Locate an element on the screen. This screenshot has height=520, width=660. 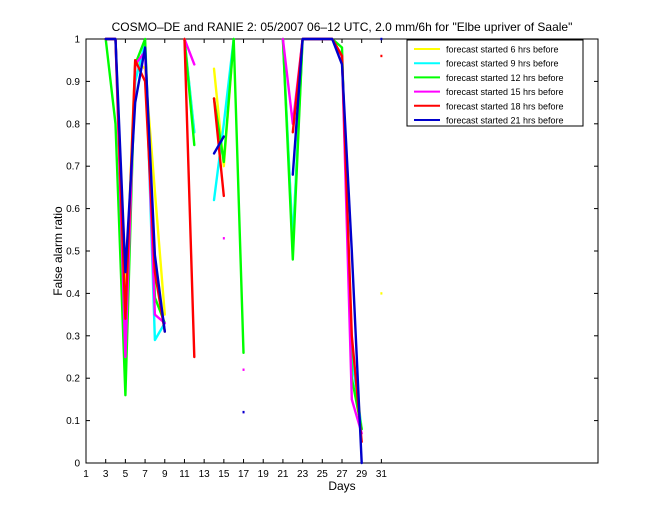
x-tick-label: 19 is located at coordinates (264, 474).